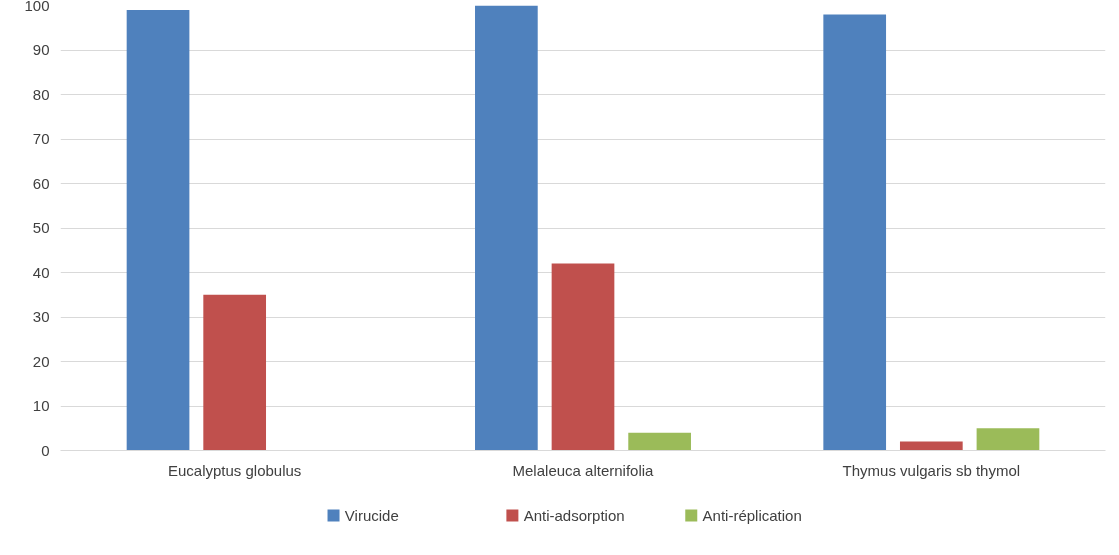  I want to click on y-tick-label: 10, so click(41, 405).